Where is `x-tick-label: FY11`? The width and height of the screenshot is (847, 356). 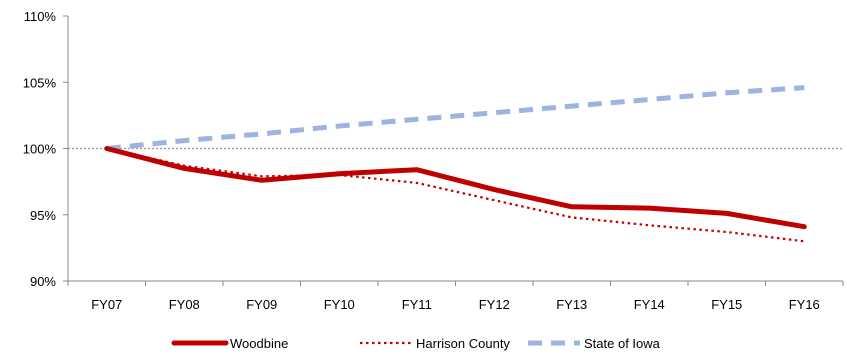
x-tick-label: FY11 is located at coordinates (417, 304).